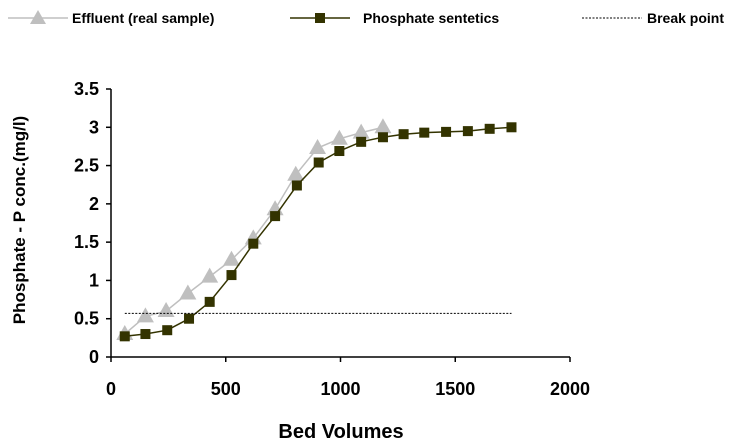 Image resolution: width=741 pixels, height=441 pixels. Describe the element at coordinates (94, 127) in the screenshot. I see `y-tick-label: 3` at that location.